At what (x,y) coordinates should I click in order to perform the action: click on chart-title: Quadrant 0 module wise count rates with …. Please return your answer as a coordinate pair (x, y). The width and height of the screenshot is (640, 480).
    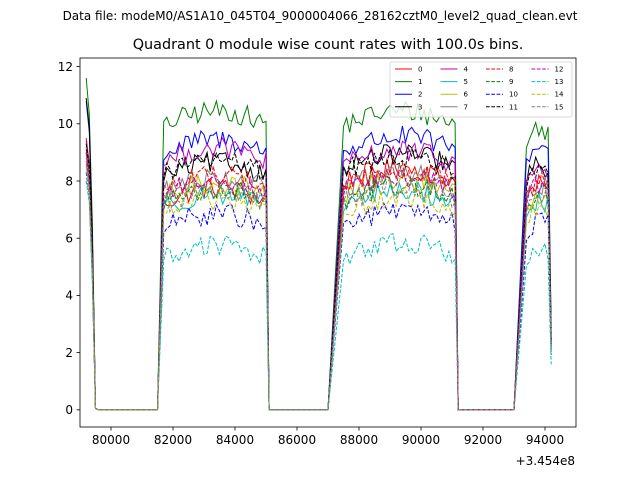
    Looking at the image, I should click on (328, 45).